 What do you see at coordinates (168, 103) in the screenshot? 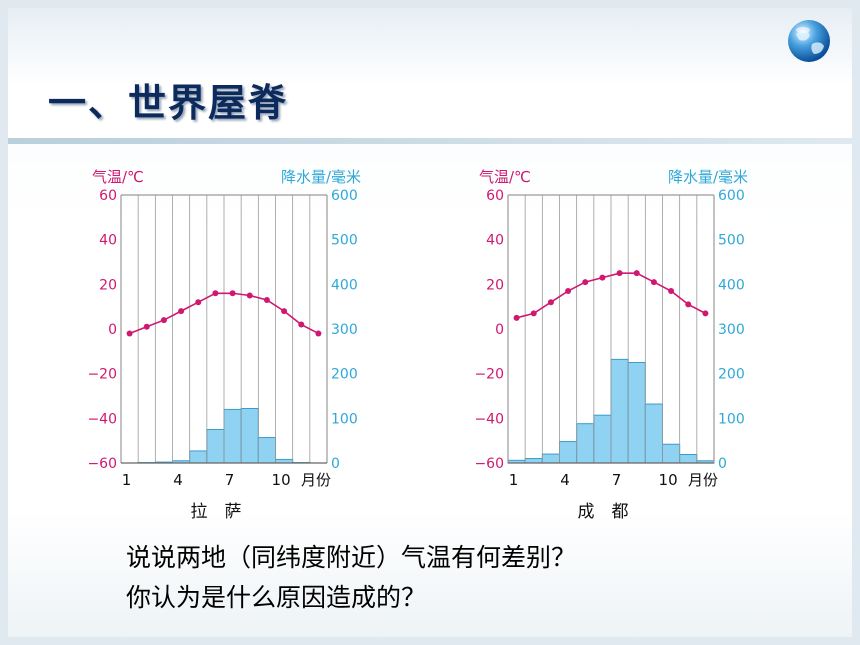
I see `slide-title: 一、世界屋脊` at bounding box center [168, 103].